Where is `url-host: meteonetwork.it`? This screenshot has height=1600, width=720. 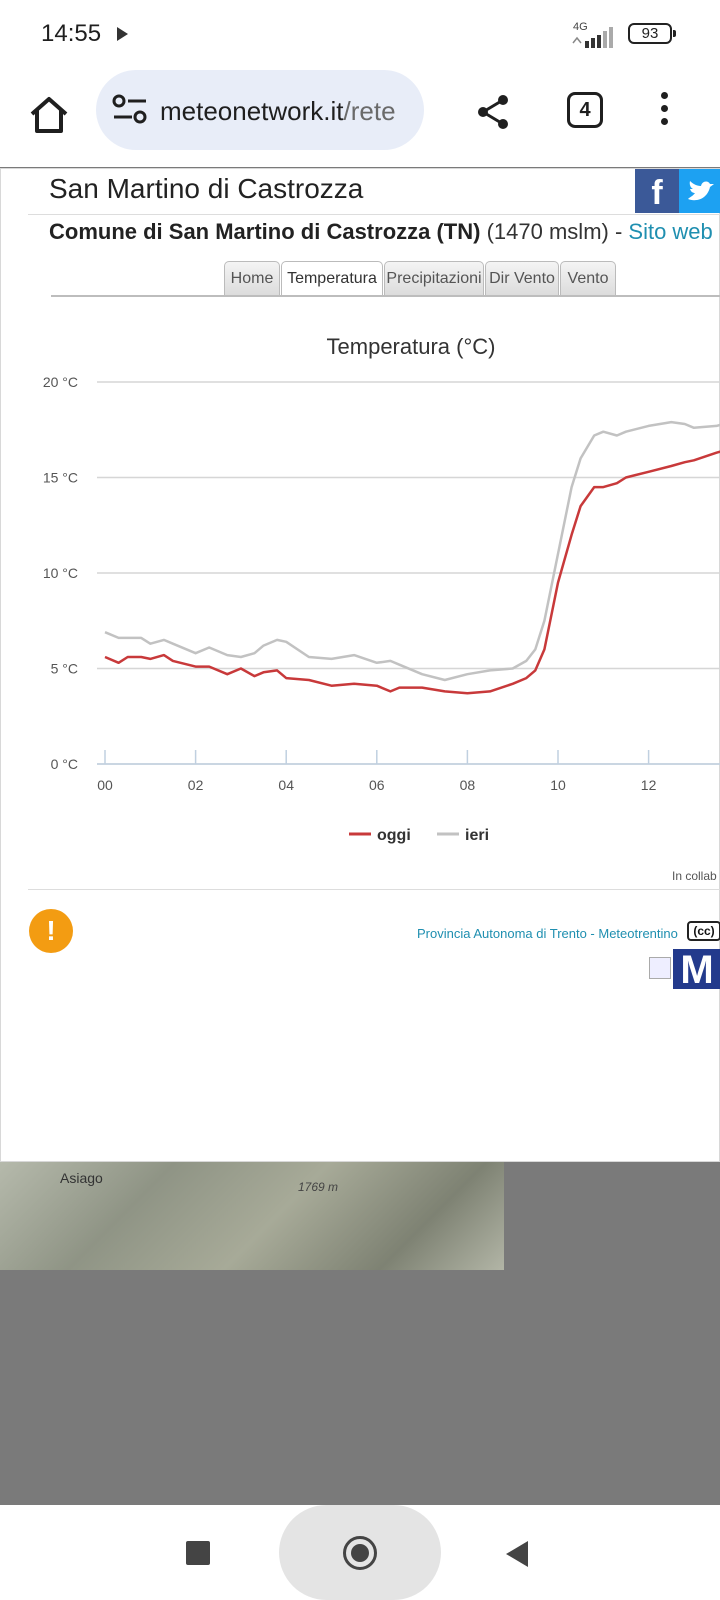
url-host: meteonetwork.it is located at coordinates (252, 111).